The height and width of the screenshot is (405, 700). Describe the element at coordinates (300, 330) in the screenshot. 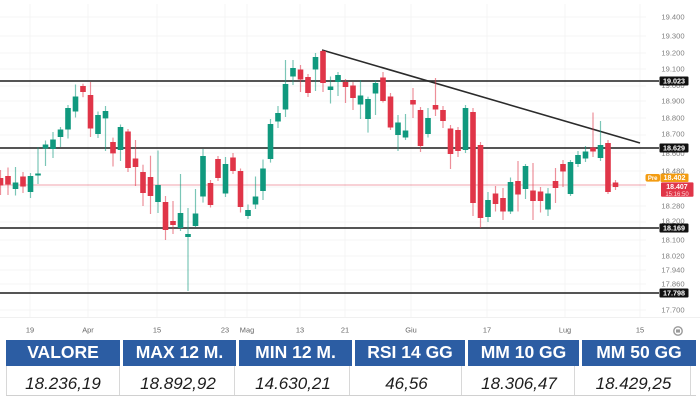

I see `svg-text: 13` at that location.